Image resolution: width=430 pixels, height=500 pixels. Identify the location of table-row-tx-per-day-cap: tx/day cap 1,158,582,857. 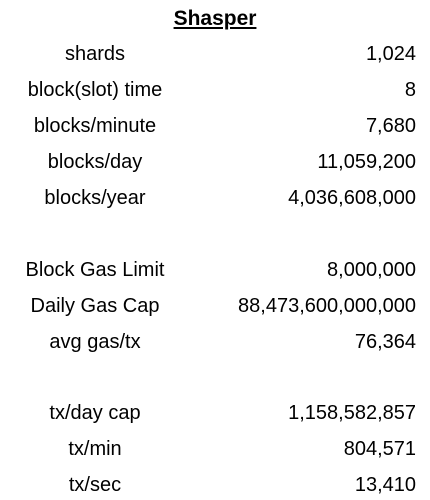
(215, 413).